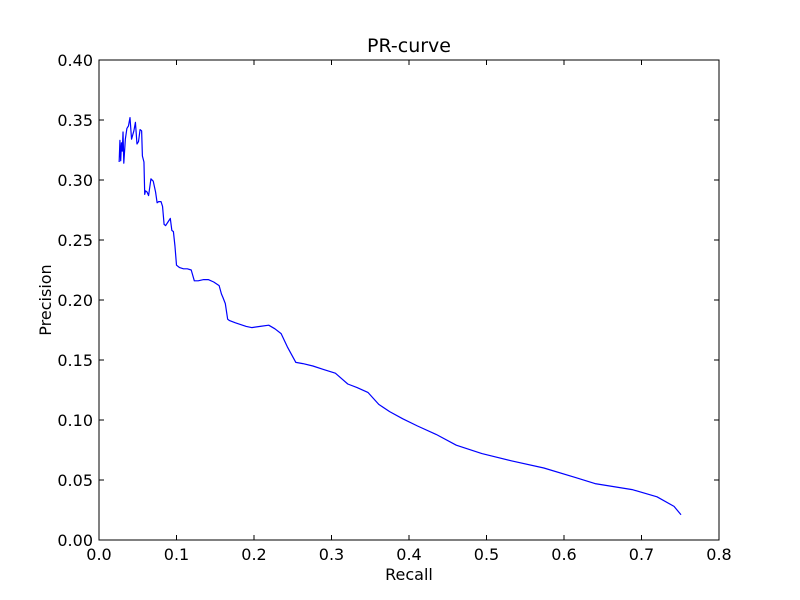  What do you see at coordinates (45, 299) in the screenshot?
I see `y-axis-label: Precision` at bounding box center [45, 299].